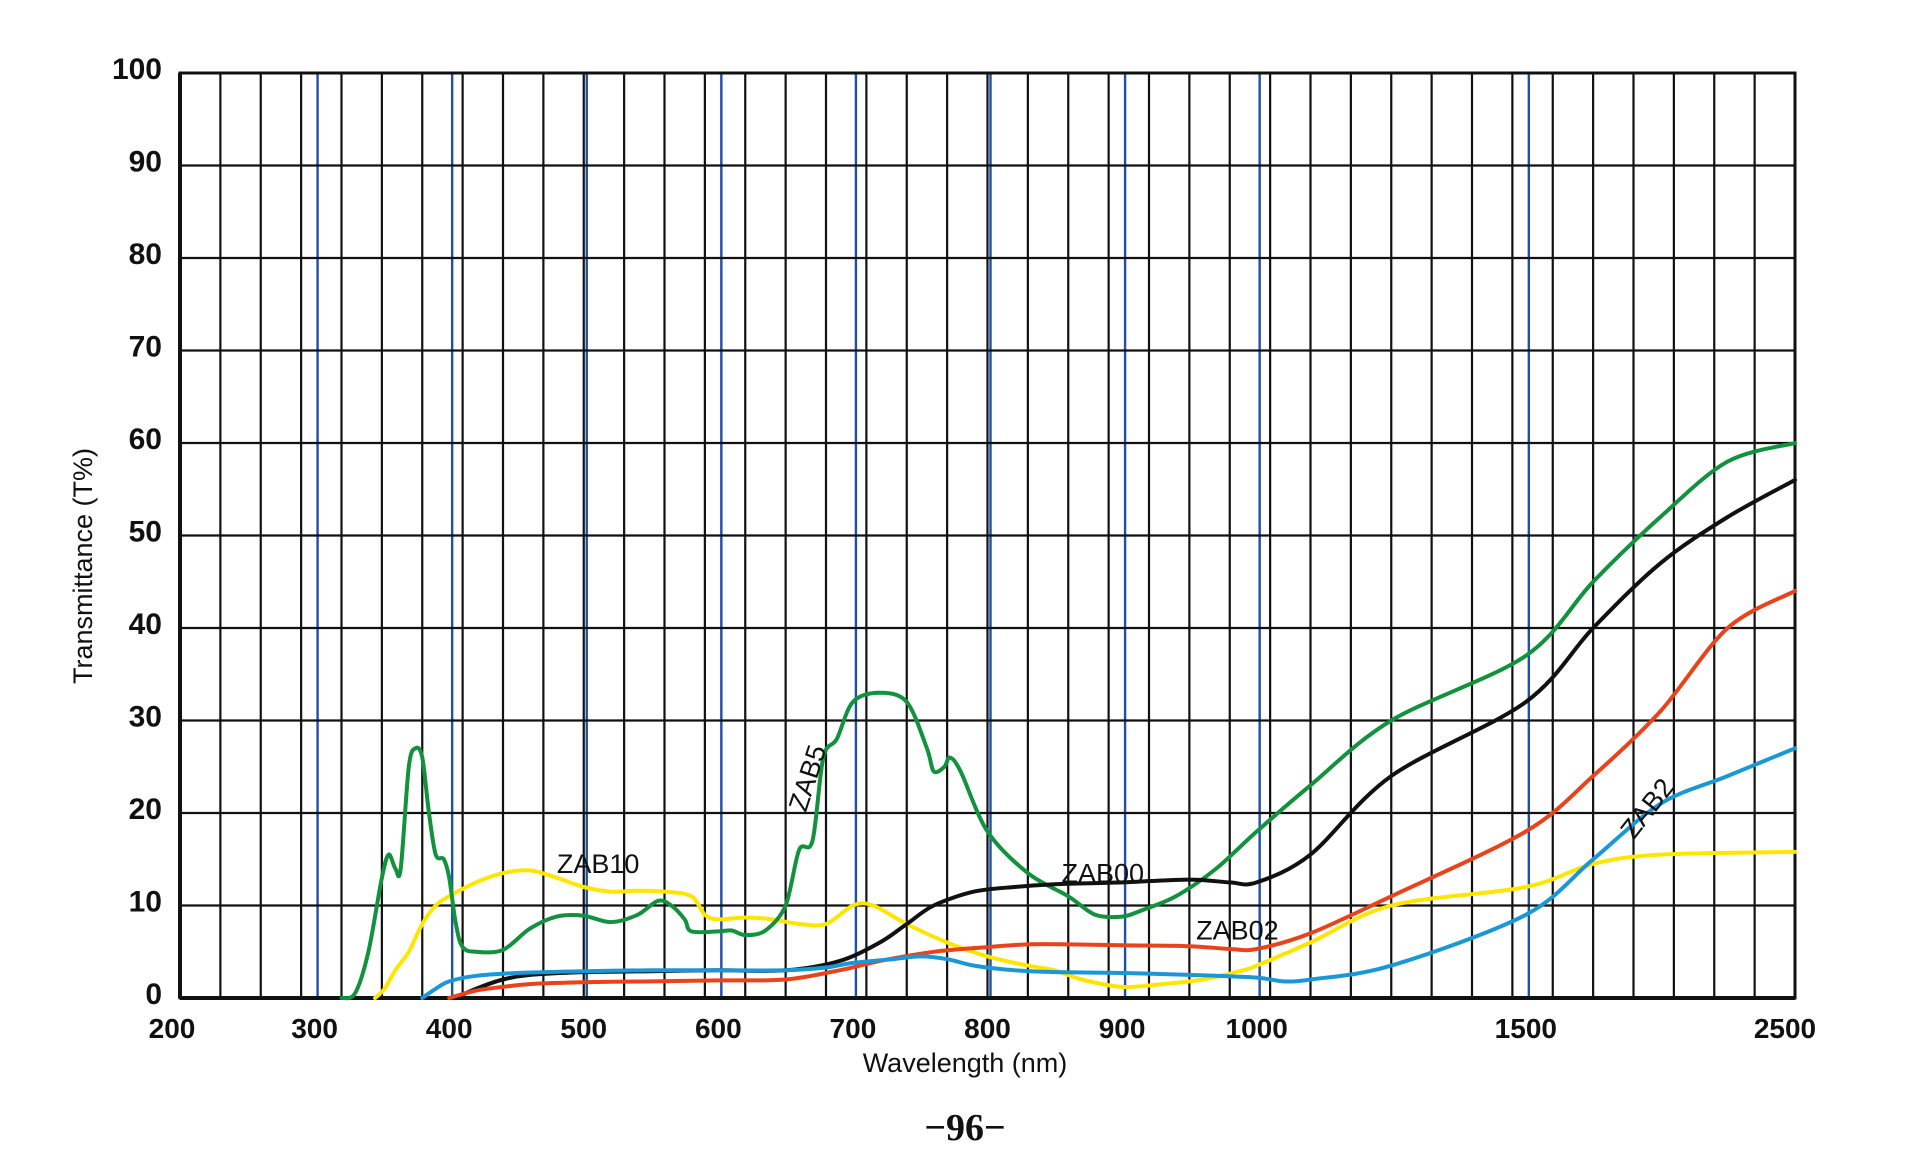 Image resolution: width=1930 pixels, height=1164 pixels. I want to click on x-tick-label: 700, so click(853, 1028).